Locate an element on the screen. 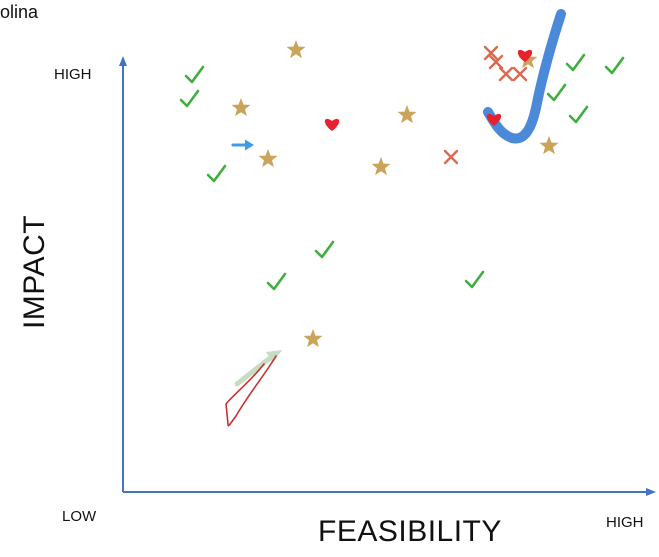 This screenshot has height=557, width=659. light-arrow-shaft is located at coordinates (253, 371).